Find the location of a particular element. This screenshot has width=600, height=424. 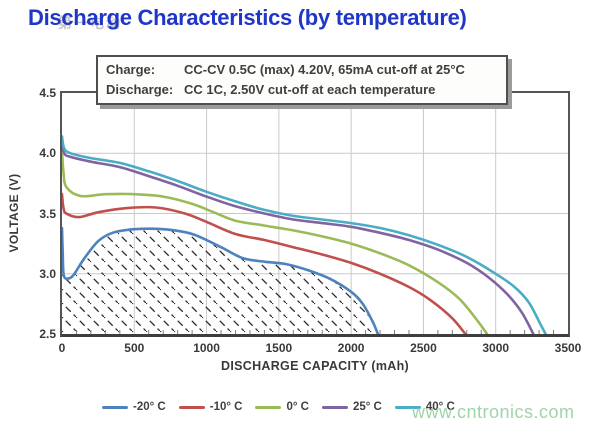

legend-label: 0° C is located at coordinates (297, 407).